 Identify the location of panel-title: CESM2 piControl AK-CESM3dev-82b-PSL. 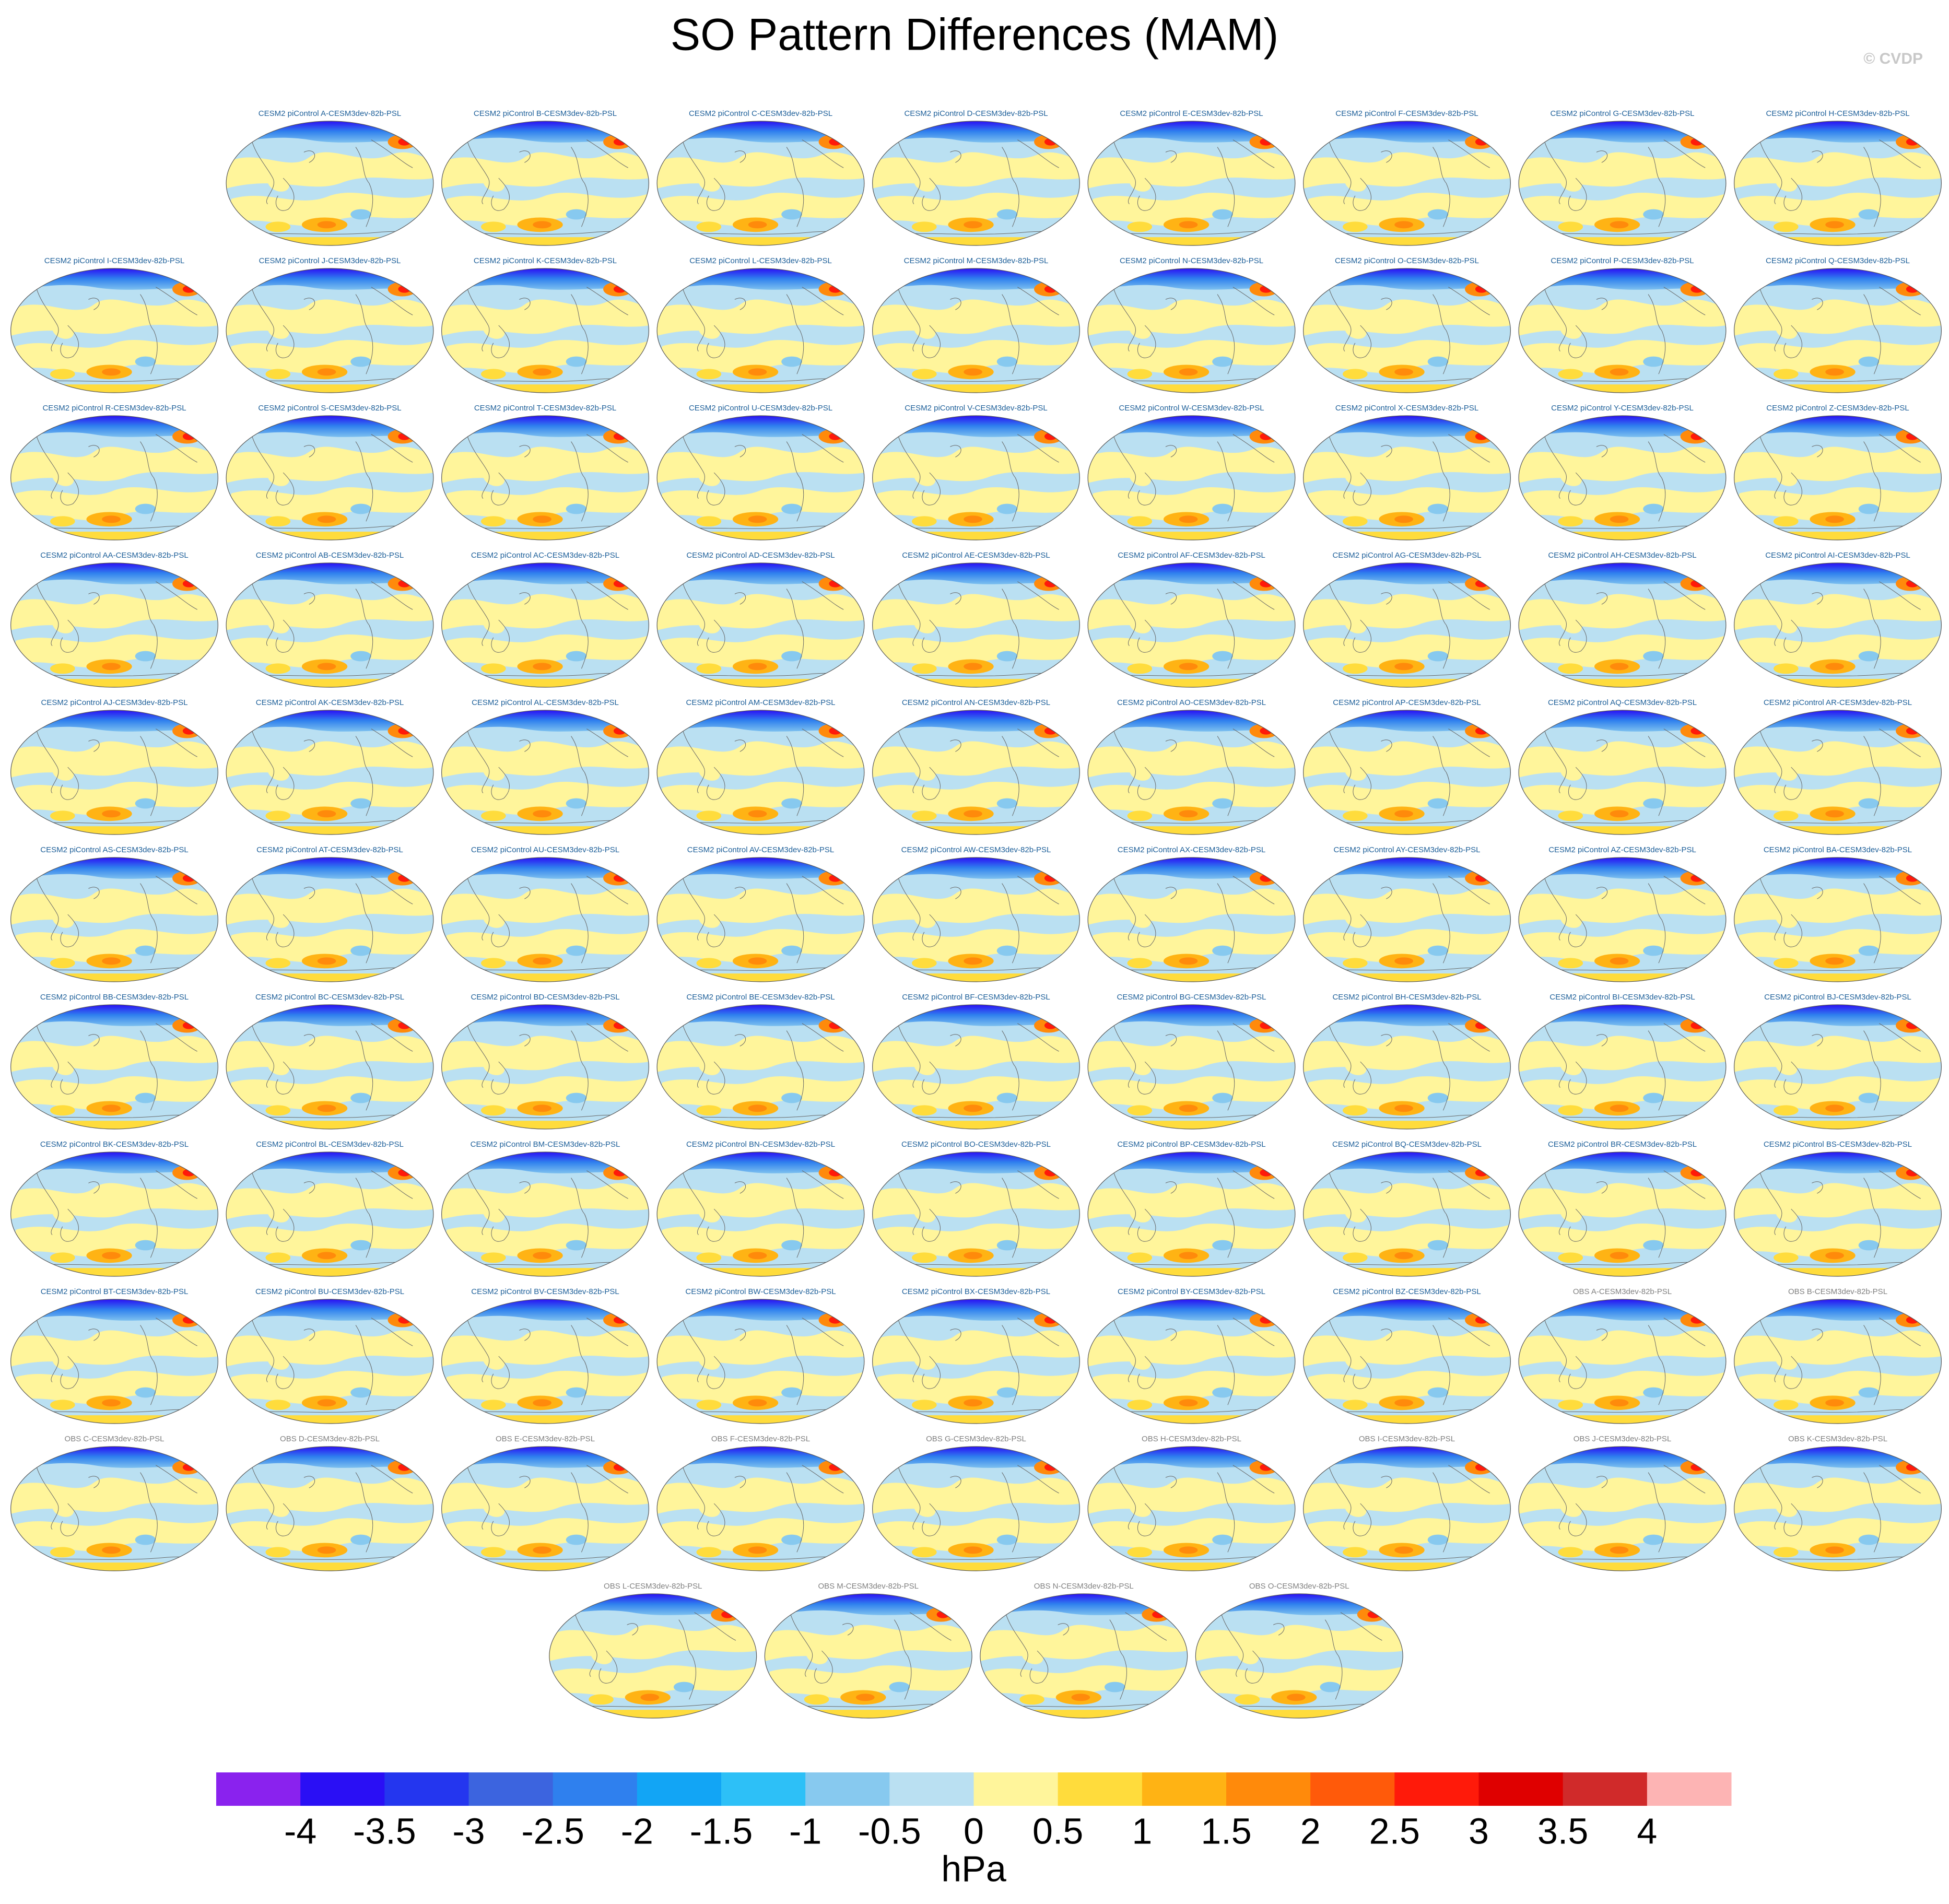
(330, 702).